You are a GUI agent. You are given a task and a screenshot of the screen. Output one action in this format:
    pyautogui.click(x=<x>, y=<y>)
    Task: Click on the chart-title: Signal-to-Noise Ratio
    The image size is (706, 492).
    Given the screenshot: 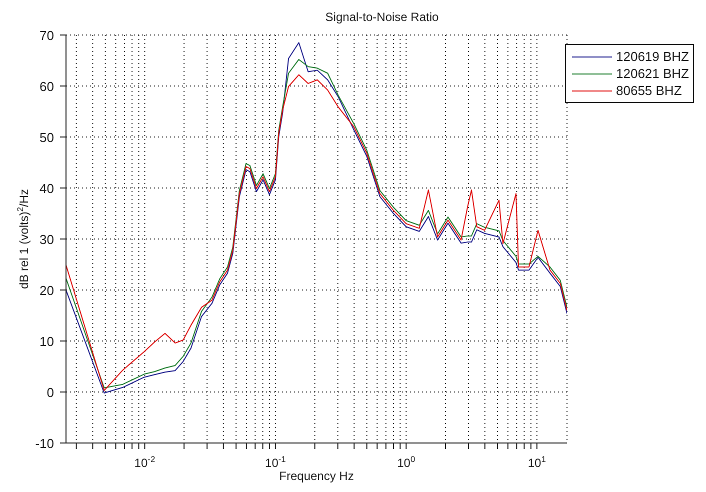 What is the action you would take?
    pyautogui.click(x=382, y=17)
    